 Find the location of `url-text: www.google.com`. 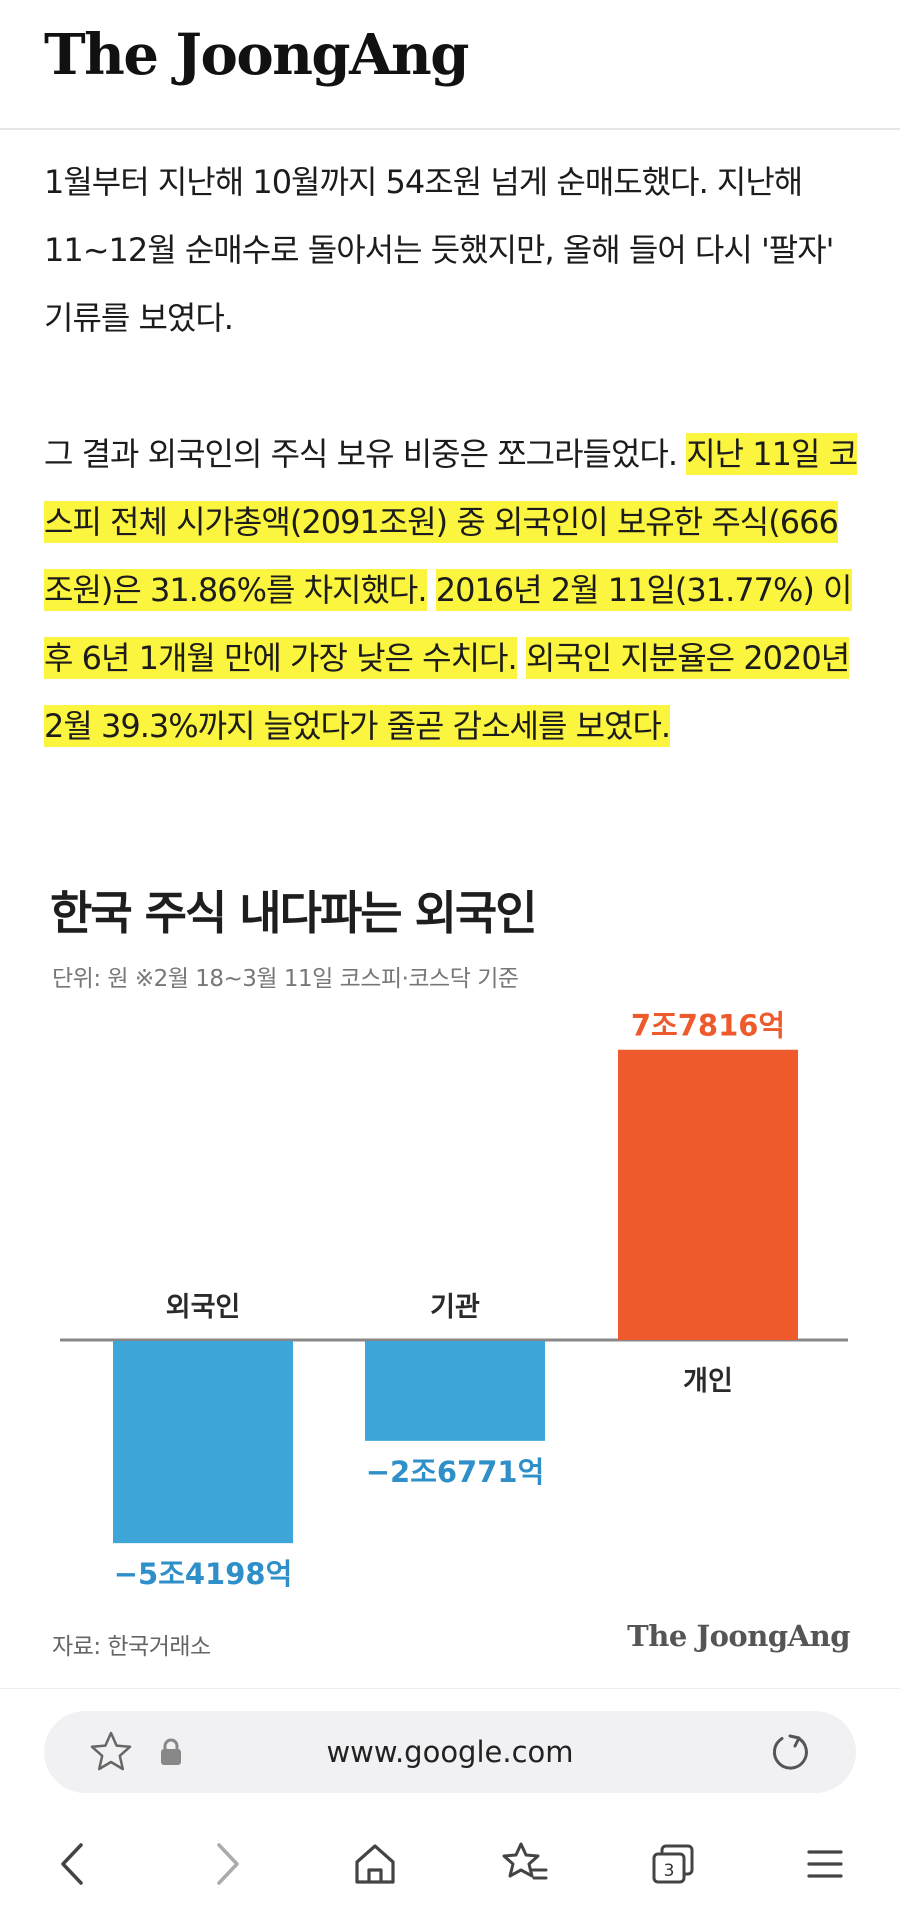

url-text: www.google.com is located at coordinates (450, 1752).